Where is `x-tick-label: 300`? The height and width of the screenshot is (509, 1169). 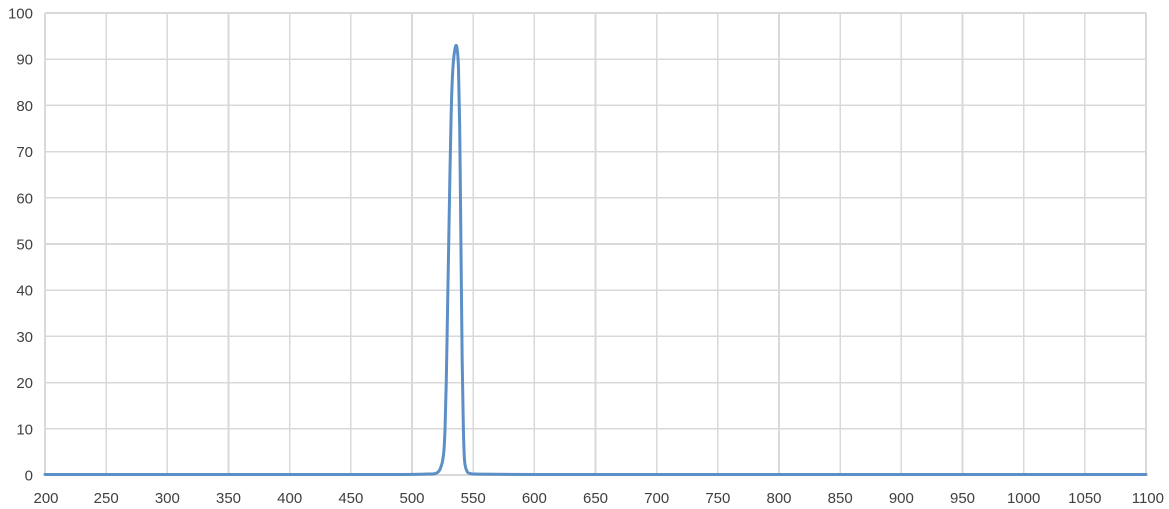
x-tick-label: 300 is located at coordinates (167, 498).